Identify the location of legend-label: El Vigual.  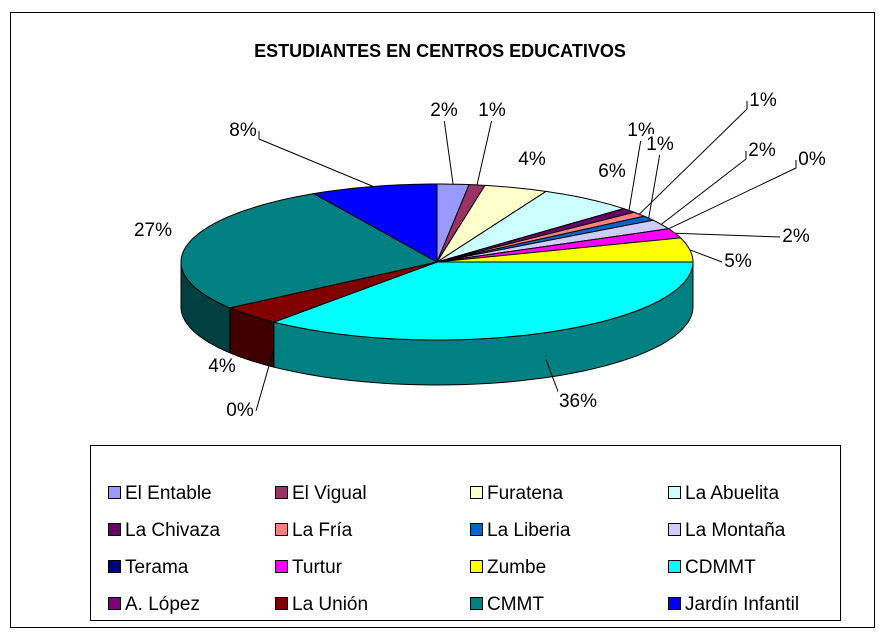
(329, 493).